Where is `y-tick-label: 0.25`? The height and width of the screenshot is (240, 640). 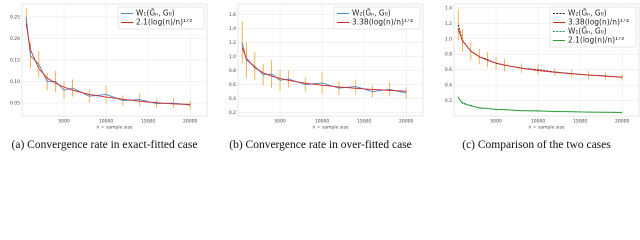
y-tick-label: 0.25 is located at coordinates (15, 17).